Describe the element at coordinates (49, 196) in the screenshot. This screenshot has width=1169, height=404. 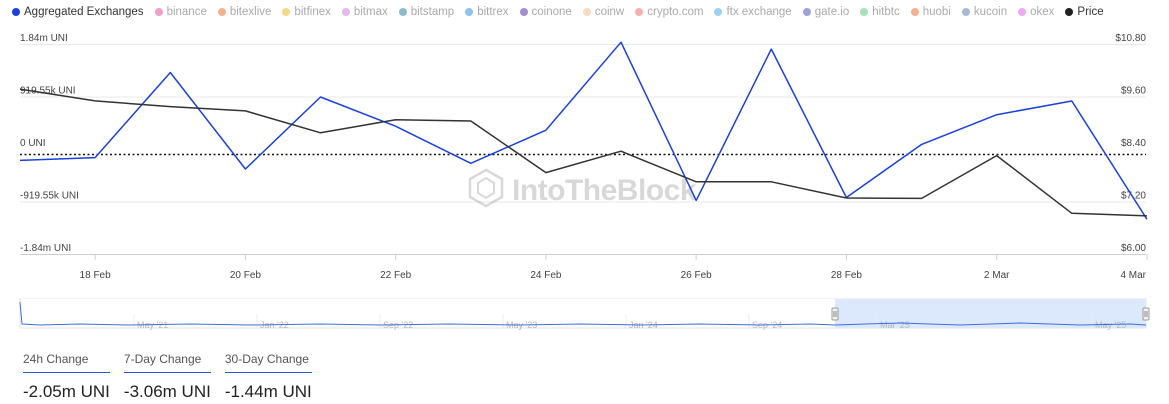
I see `y-left-tick-label: -919.55k UNI` at that location.